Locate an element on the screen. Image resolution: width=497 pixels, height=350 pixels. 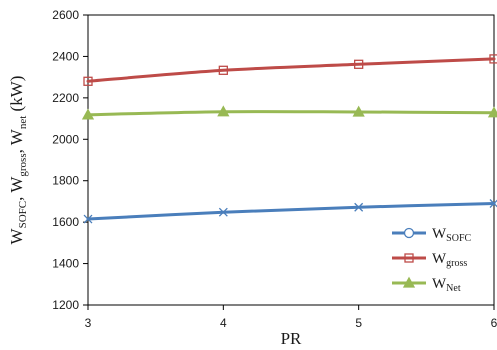
x-axis: 3 4 5 6 is located at coordinates (291, 317).